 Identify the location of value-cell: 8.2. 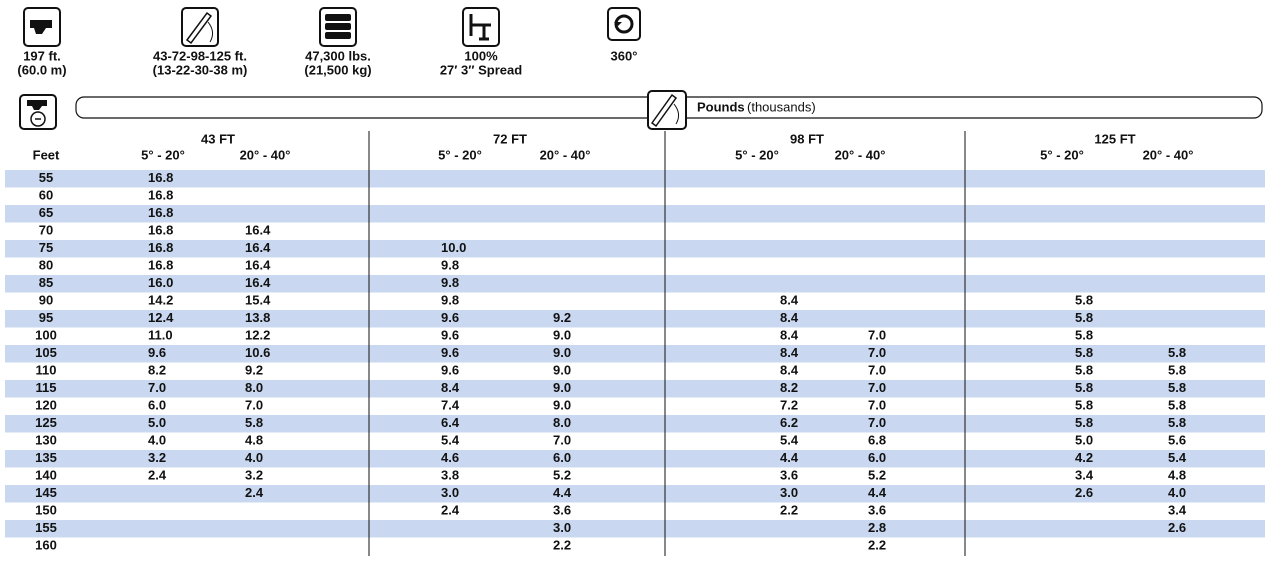
(157, 370).